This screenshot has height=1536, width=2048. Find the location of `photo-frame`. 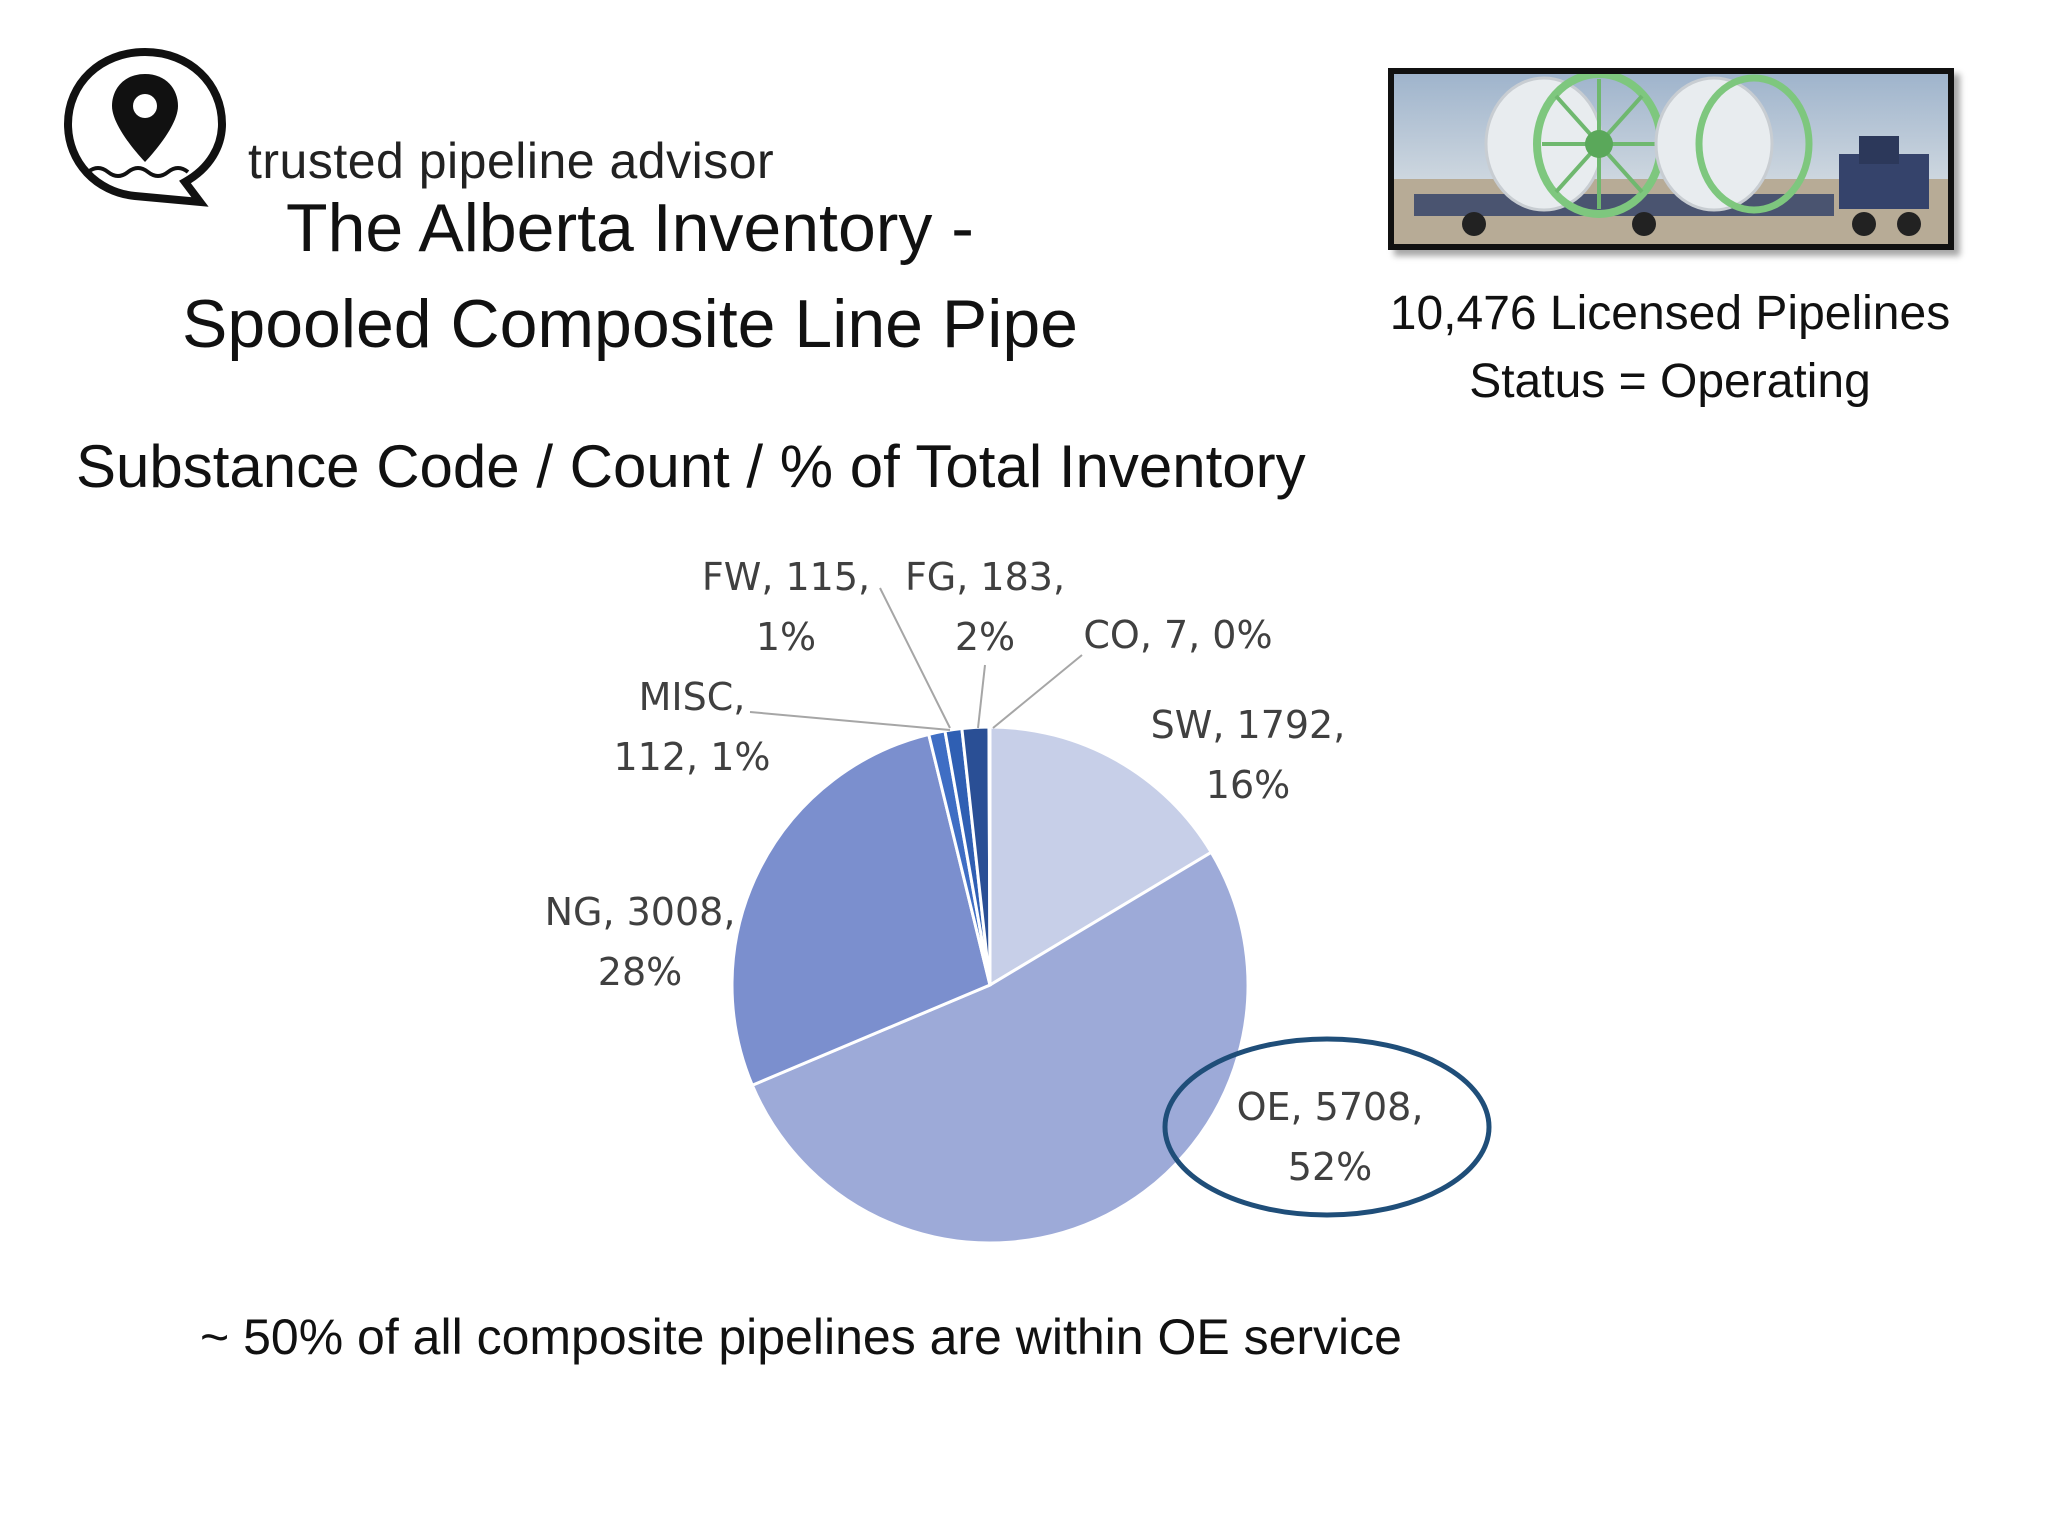

photo-frame is located at coordinates (1671, 159).